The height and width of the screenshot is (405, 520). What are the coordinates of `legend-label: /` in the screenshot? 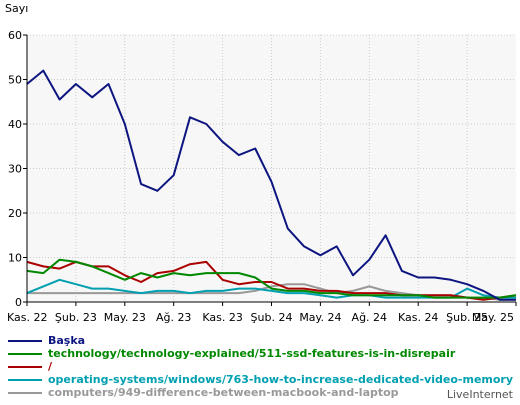 It's located at (50, 366).